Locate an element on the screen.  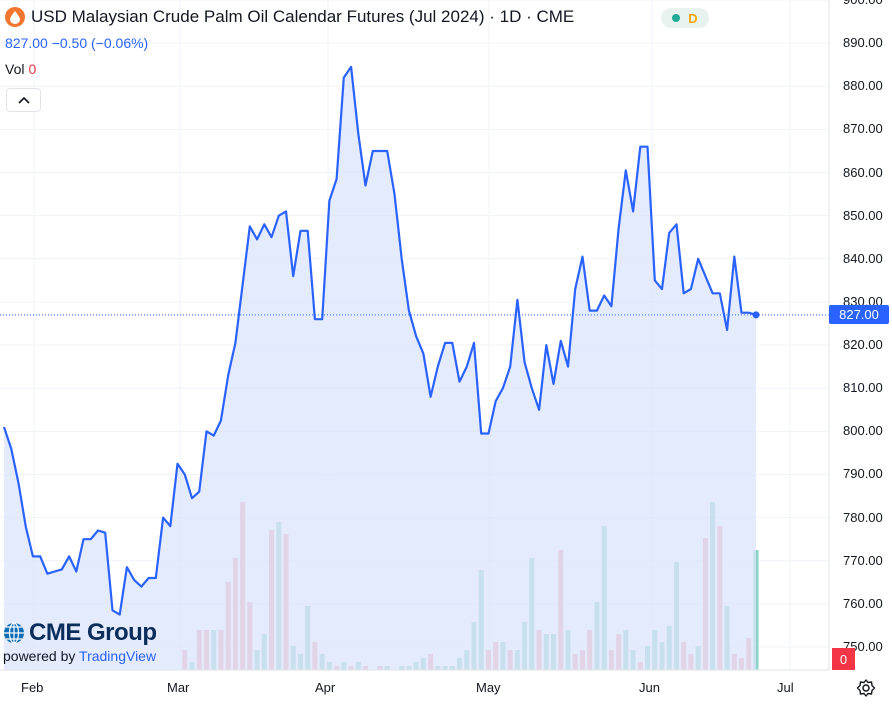
price-tick-label: 790.00 is located at coordinates (863, 474).